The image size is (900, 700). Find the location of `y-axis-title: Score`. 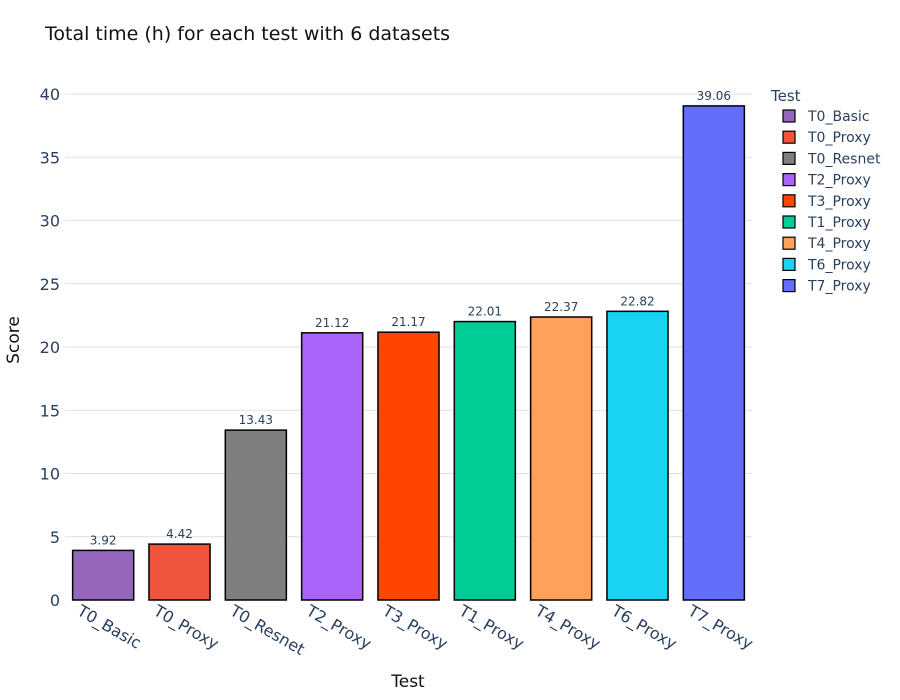

y-axis-title: Score is located at coordinates (14, 340).